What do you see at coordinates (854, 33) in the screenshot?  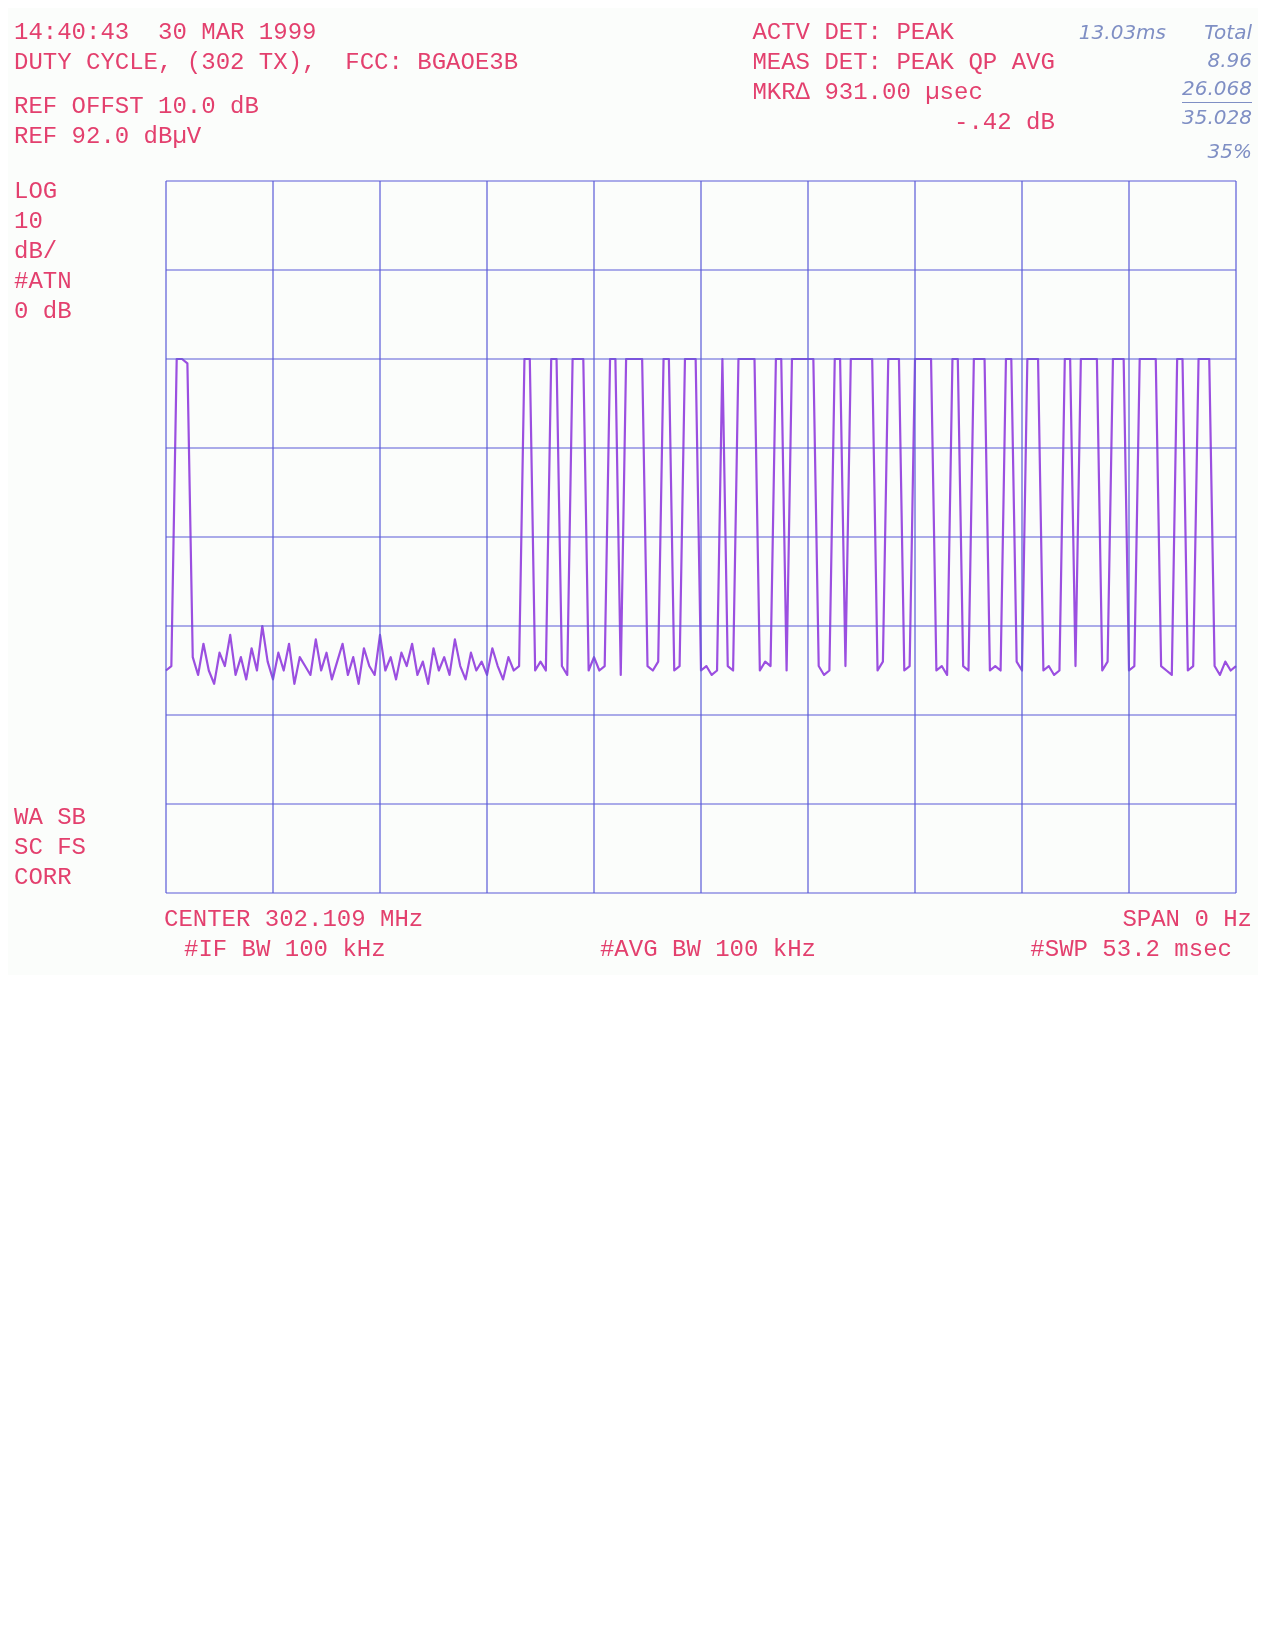 I see `text: ACTV DET: PEAK` at bounding box center [854, 33].